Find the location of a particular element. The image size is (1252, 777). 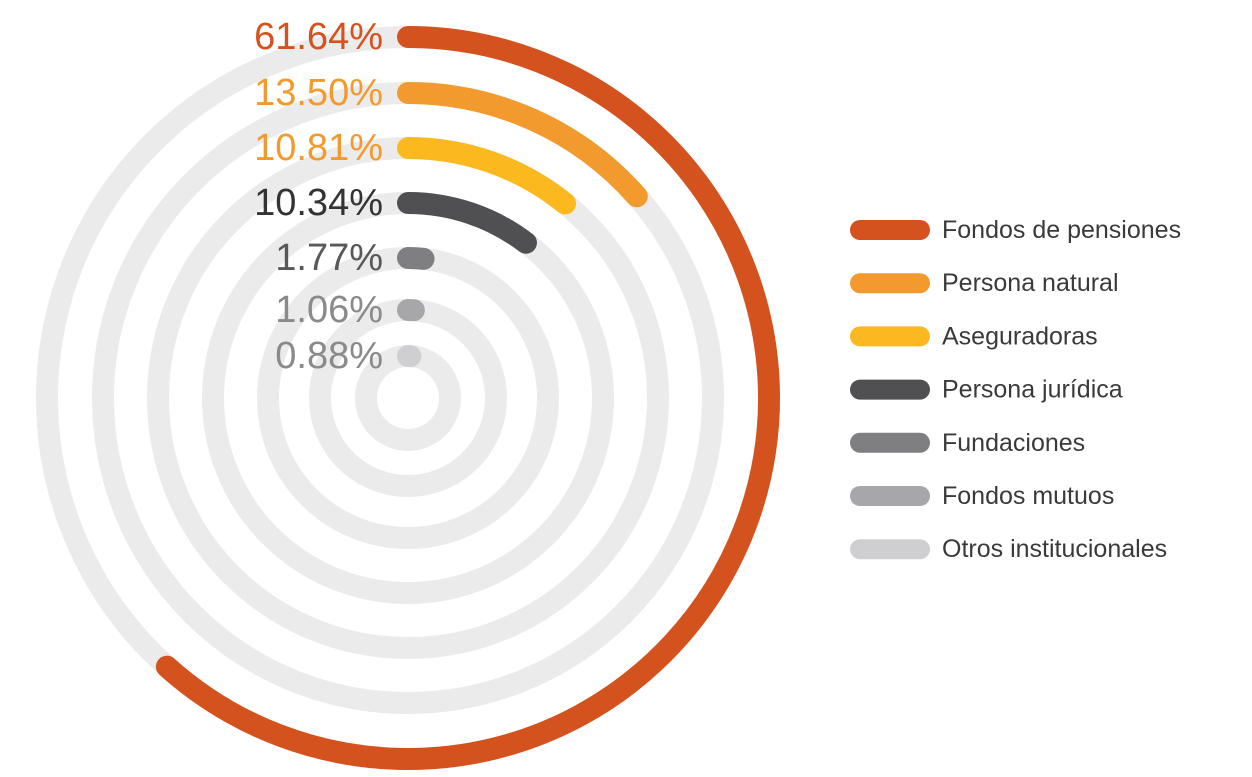

value-label: 1.77% is located at coordinates (329, 258).